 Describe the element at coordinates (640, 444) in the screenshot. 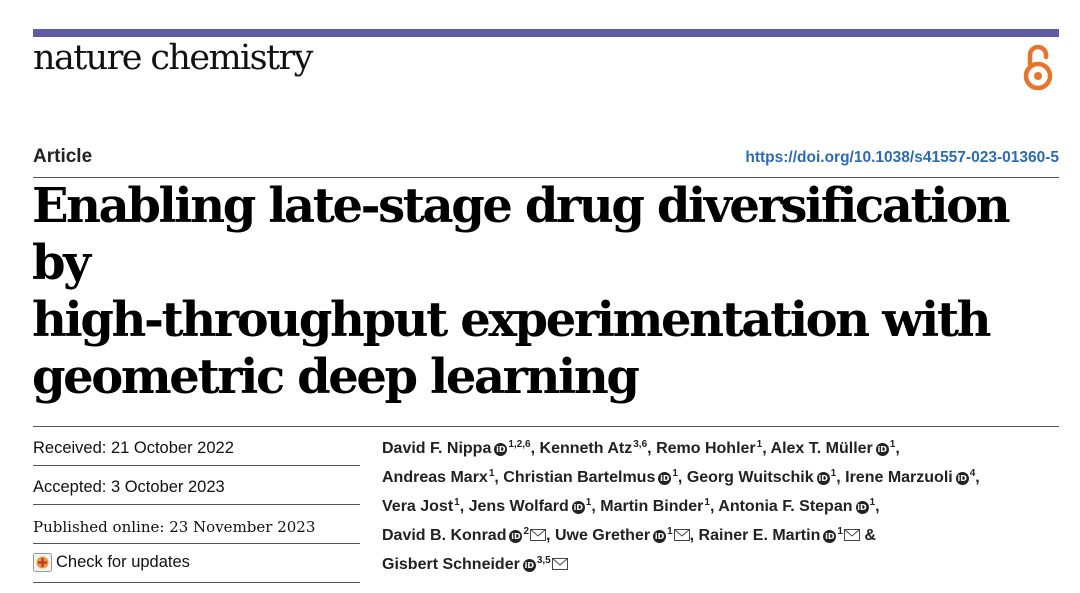

I see `affiliation-number: 3,6` at that location.